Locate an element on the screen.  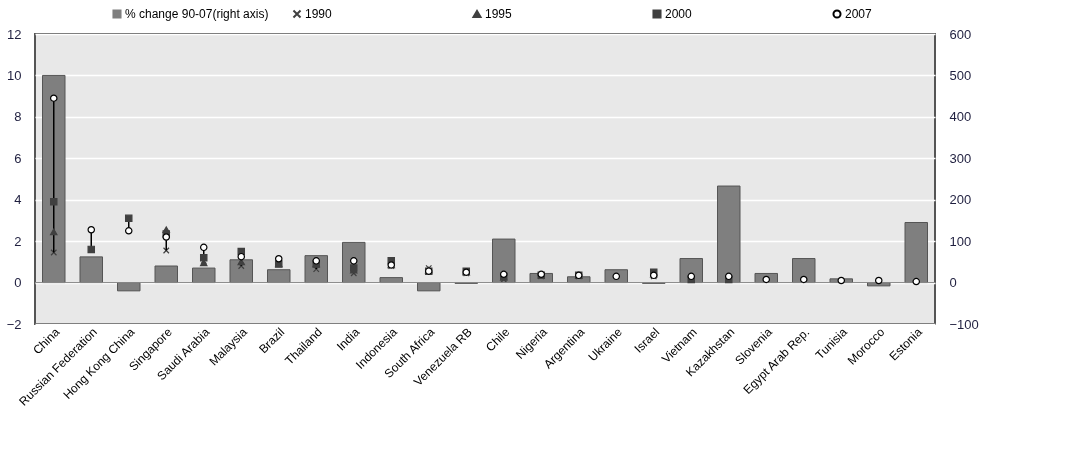
y2-tick-label: 0 is located at coordinates (953, 283).